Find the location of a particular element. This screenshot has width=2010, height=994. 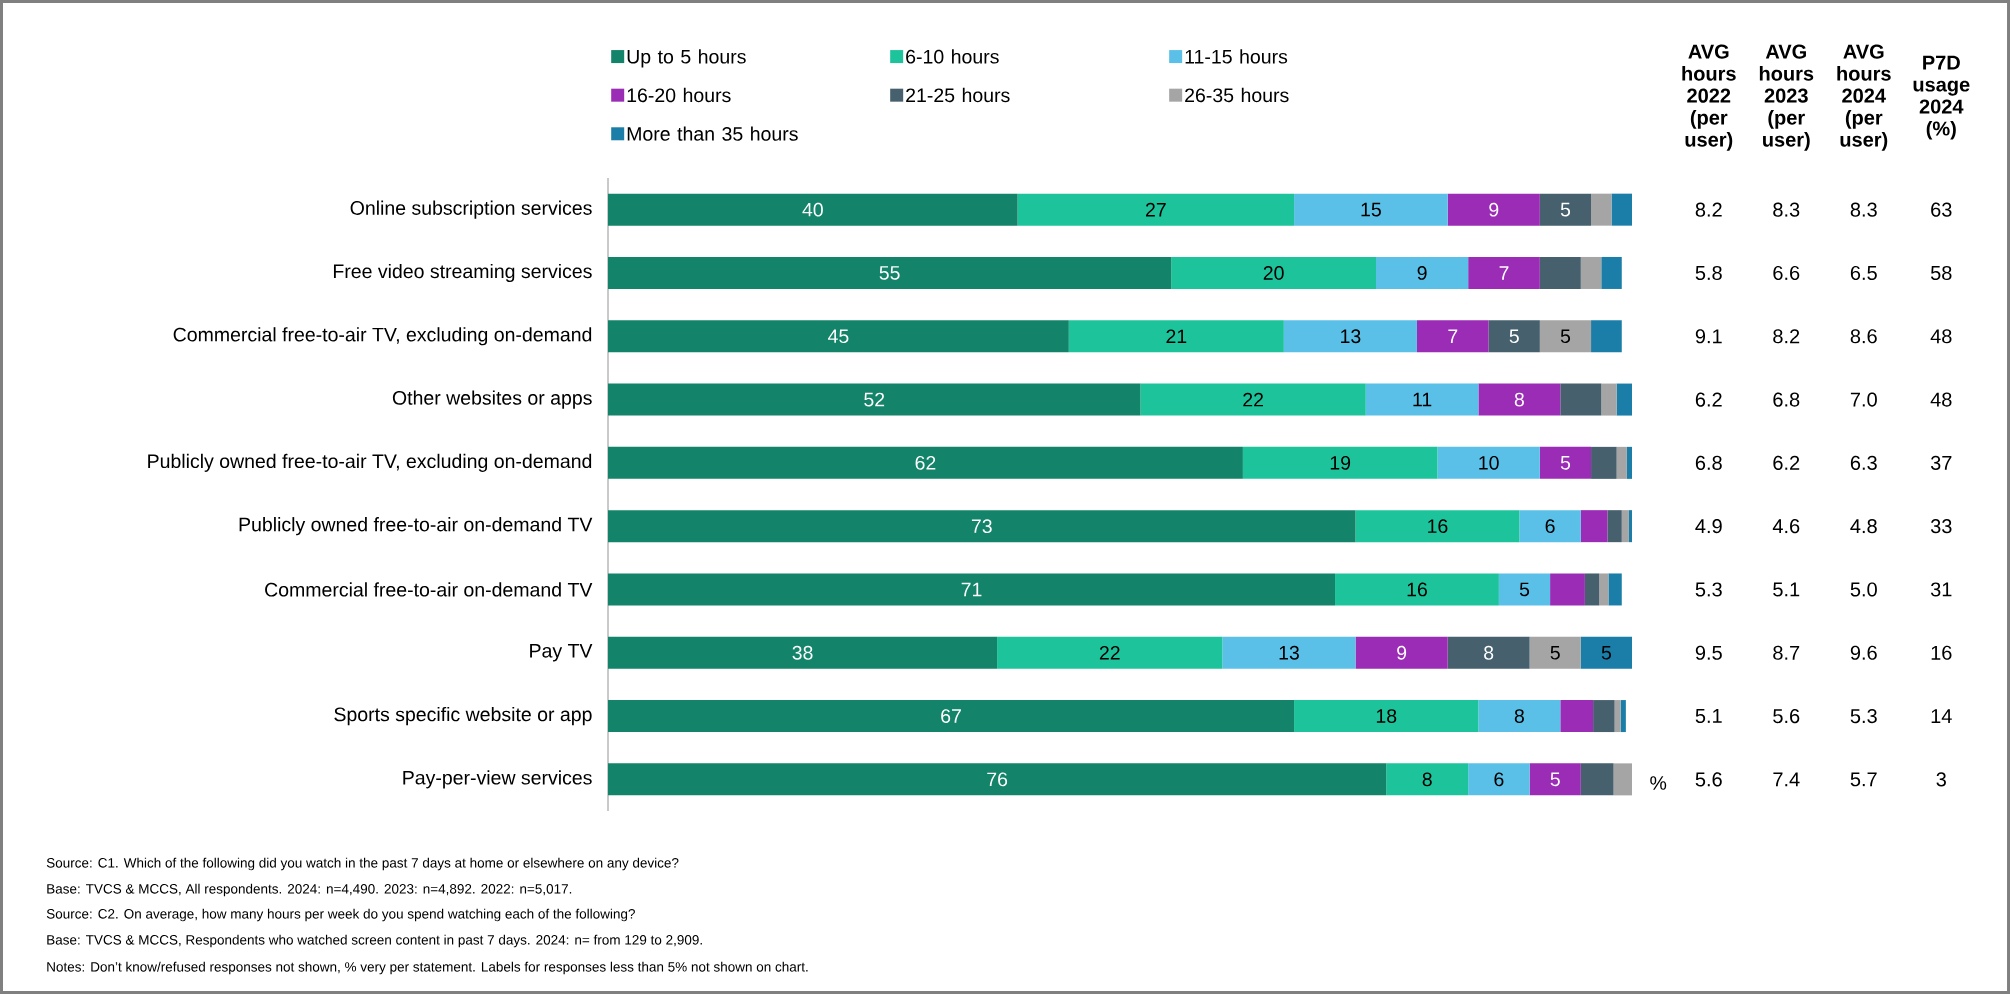

data-label: 16 is located at coordinates (1438, 526).